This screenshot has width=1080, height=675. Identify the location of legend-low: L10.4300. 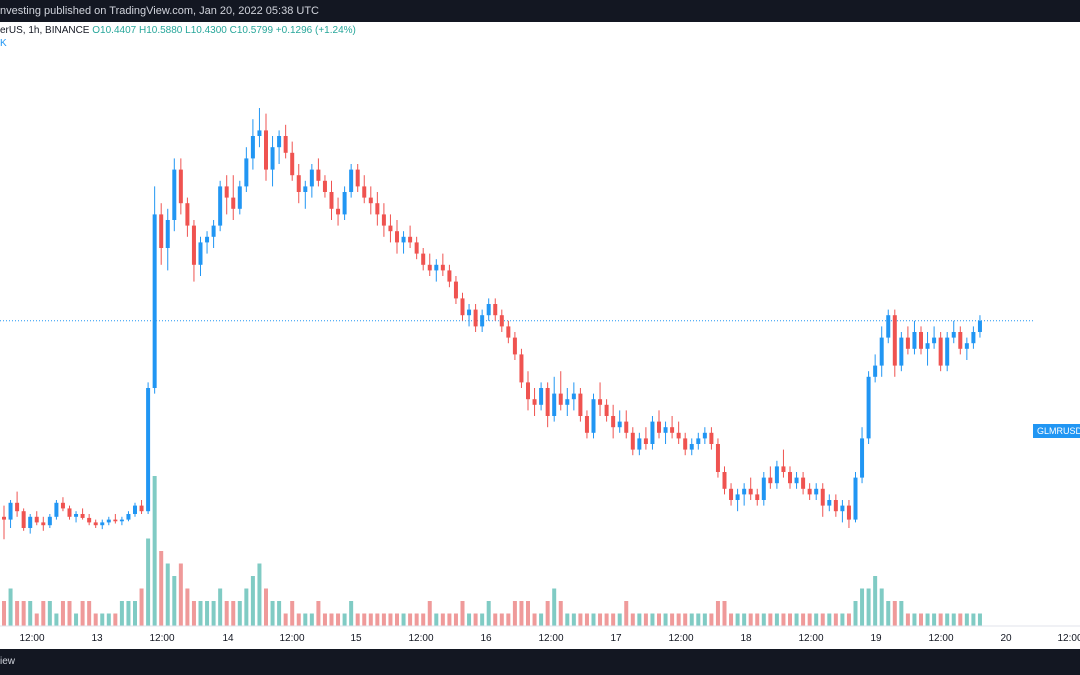
(206, 30).